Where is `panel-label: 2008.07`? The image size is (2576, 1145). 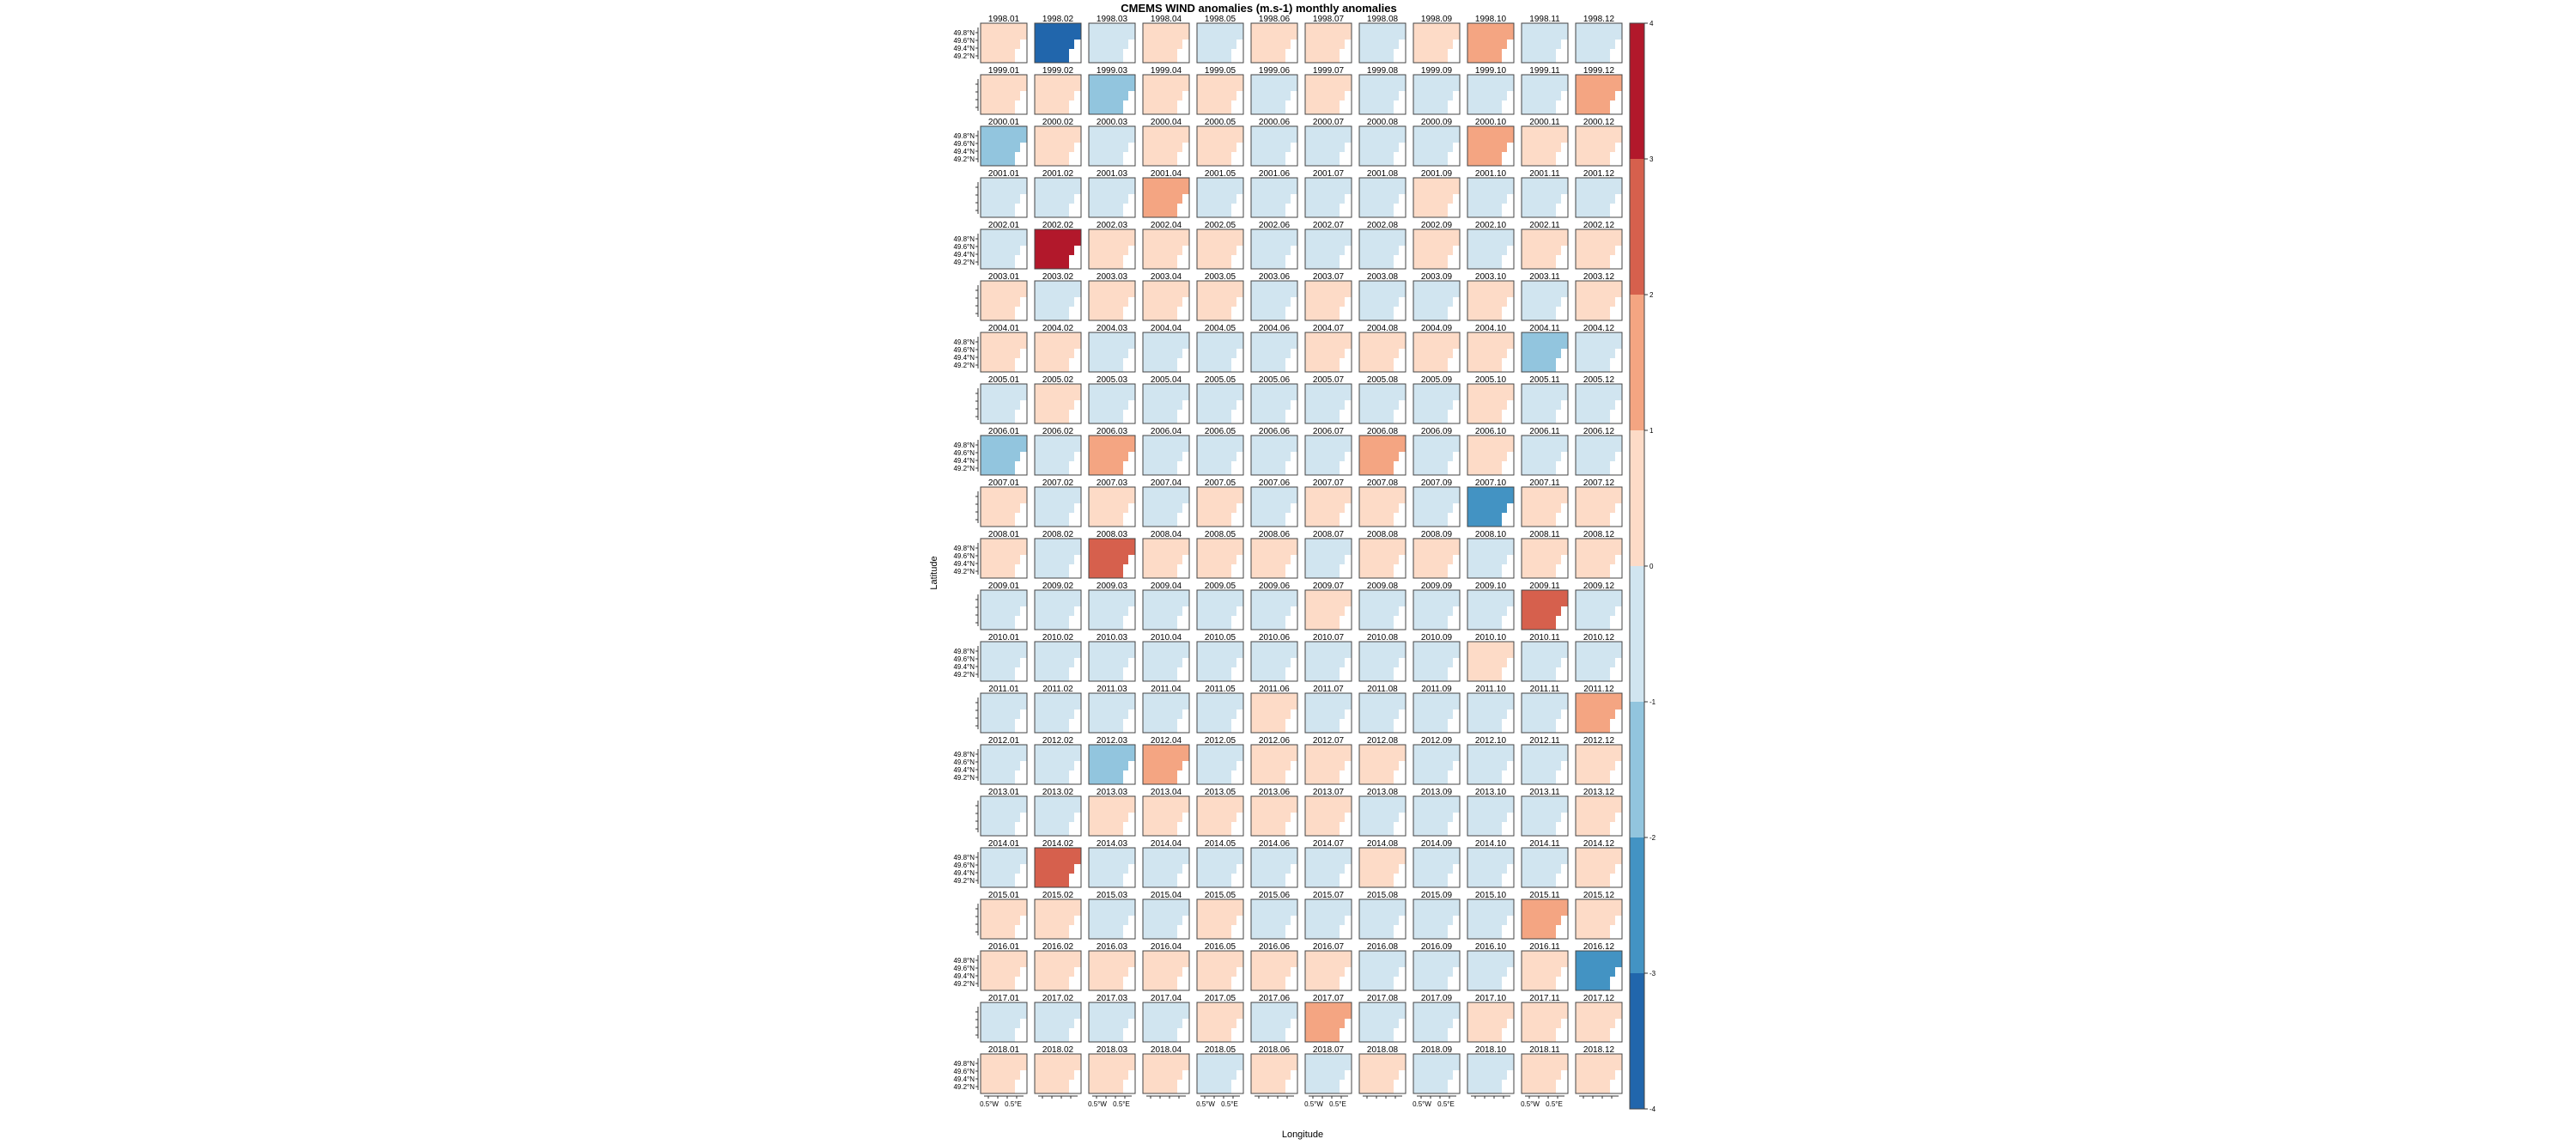
panel-label: 2008.07 is located at coordinates (1329, 534).